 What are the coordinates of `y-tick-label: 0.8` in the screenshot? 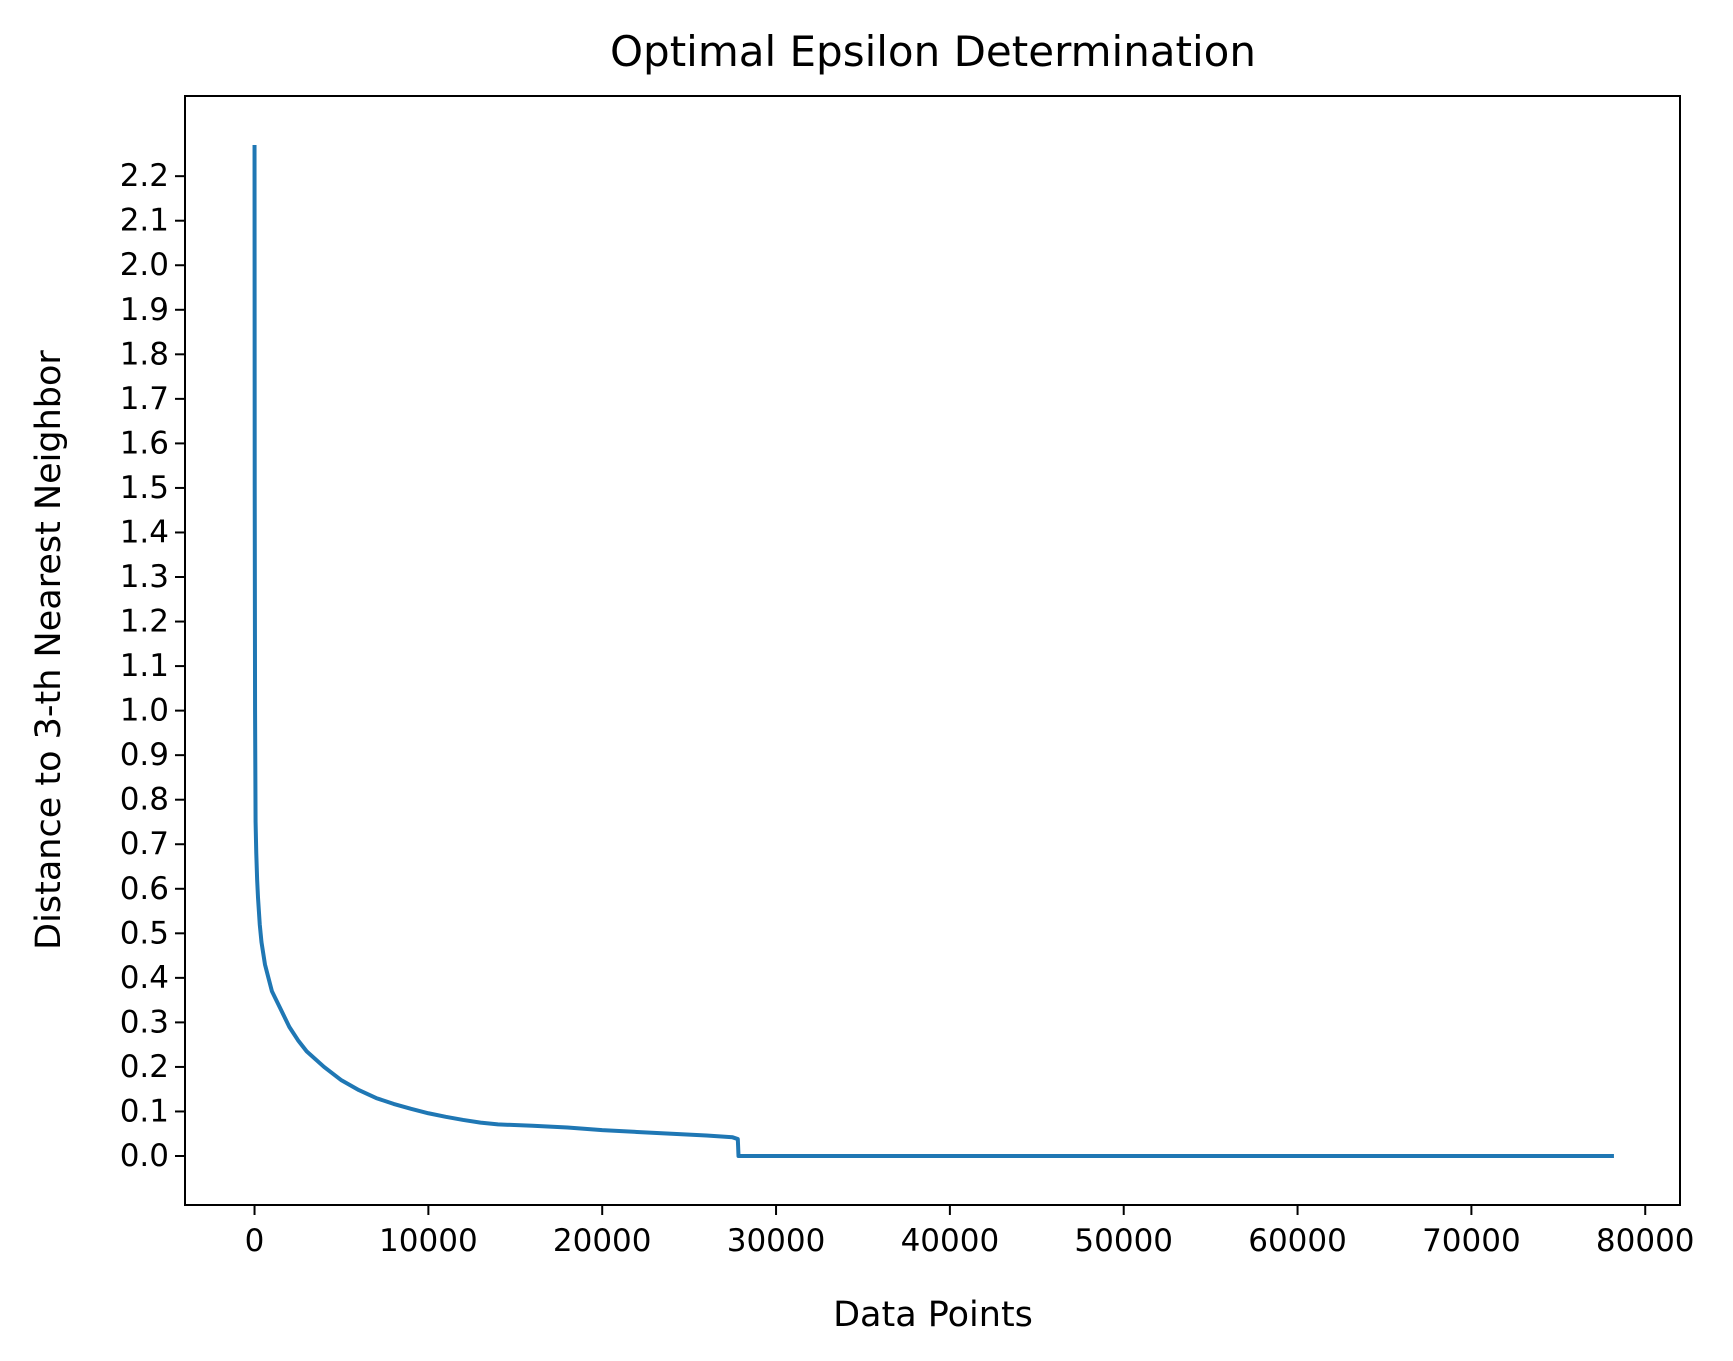 It's located at (144, 800).